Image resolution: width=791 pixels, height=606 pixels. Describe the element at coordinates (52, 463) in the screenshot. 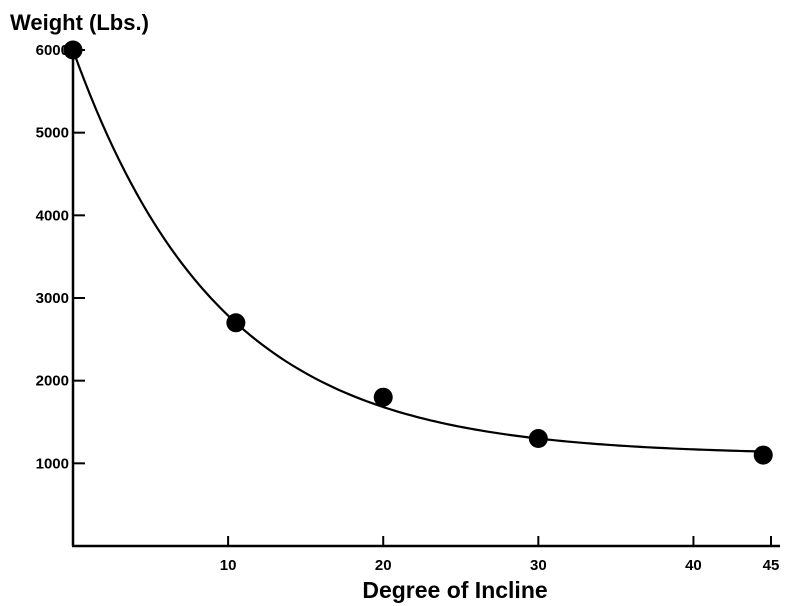

I see `y-tick-label: 1000` at that location.